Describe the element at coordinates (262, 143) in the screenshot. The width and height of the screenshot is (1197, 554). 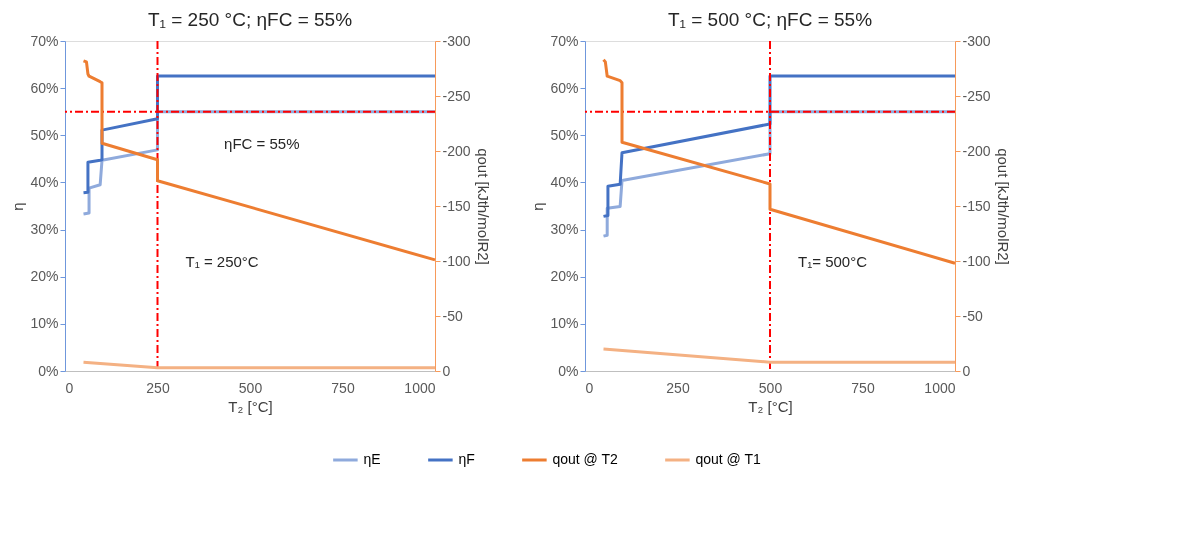
I see `ref-line-label: ηFC = 55%` at that location.